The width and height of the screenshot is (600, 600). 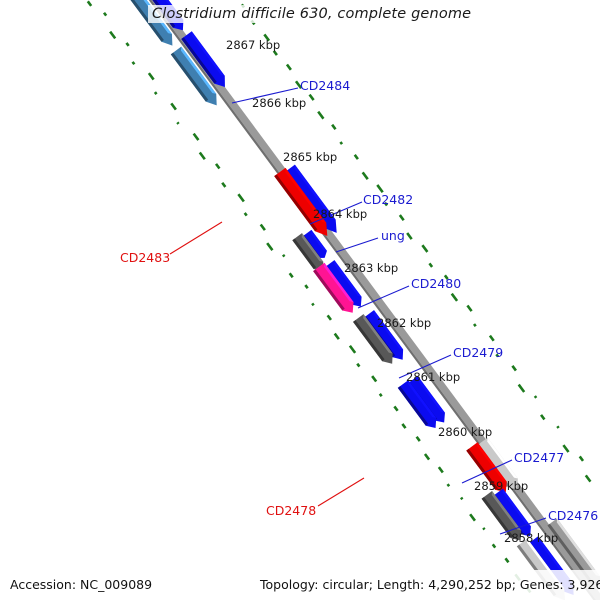 I want to click on leader-line-cd2479, so click(x=425, y=366).